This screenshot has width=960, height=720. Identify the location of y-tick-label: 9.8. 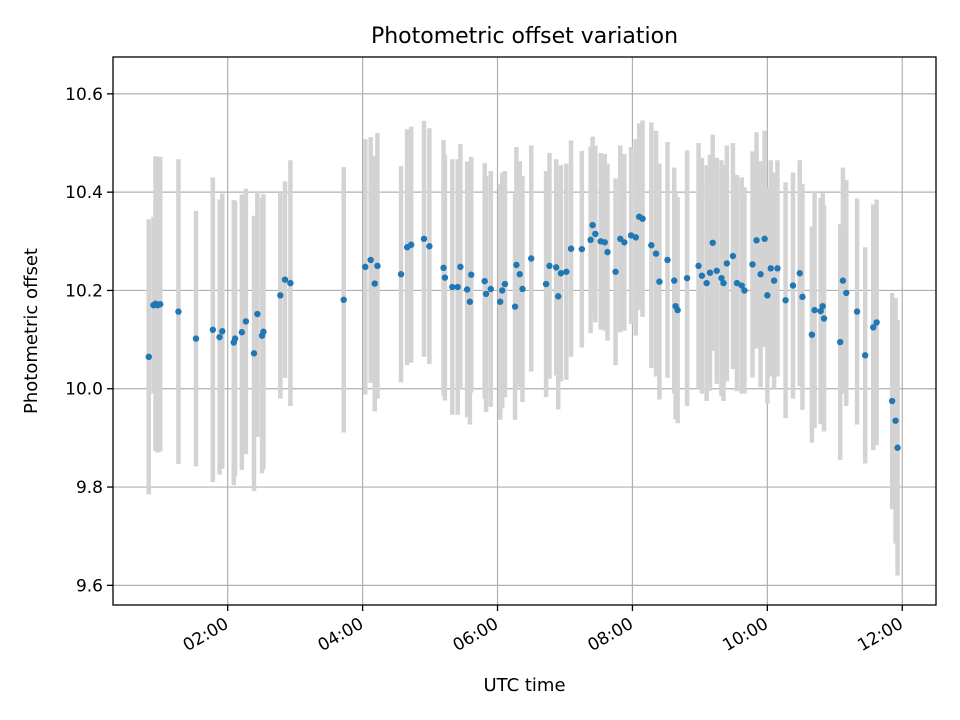
(89, 488).